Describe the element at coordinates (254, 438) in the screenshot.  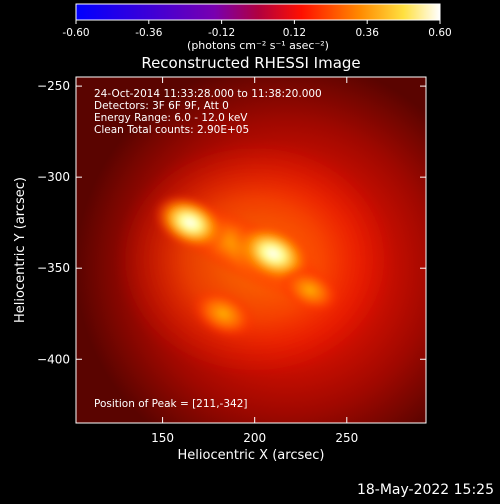
I see `x-tick-label: 200` at that location.